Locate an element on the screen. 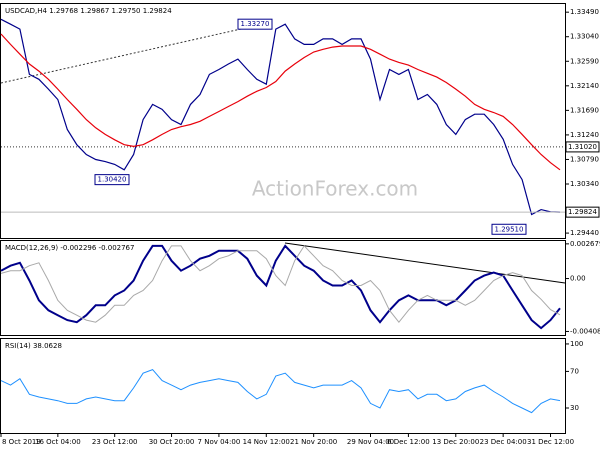 The height and width of the screenshot is (450, 600). annotation-label: 1.33270 is located at coordinates (255, 24).